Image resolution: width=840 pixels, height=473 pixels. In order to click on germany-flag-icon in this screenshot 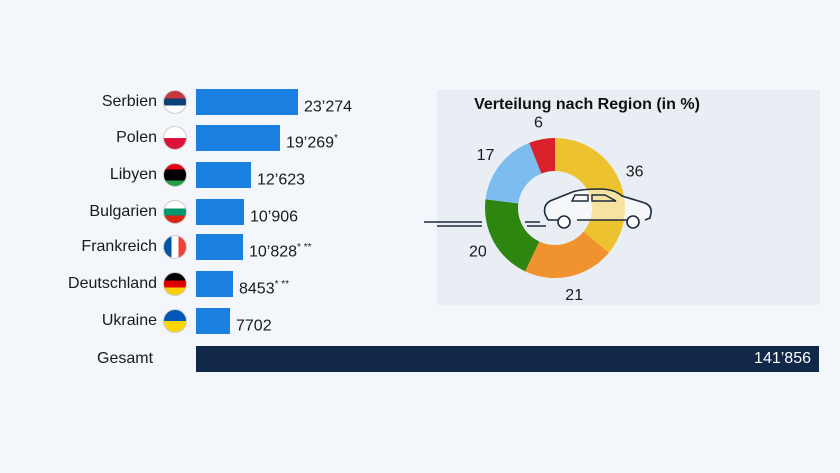, I will do `click(175, 284)`.